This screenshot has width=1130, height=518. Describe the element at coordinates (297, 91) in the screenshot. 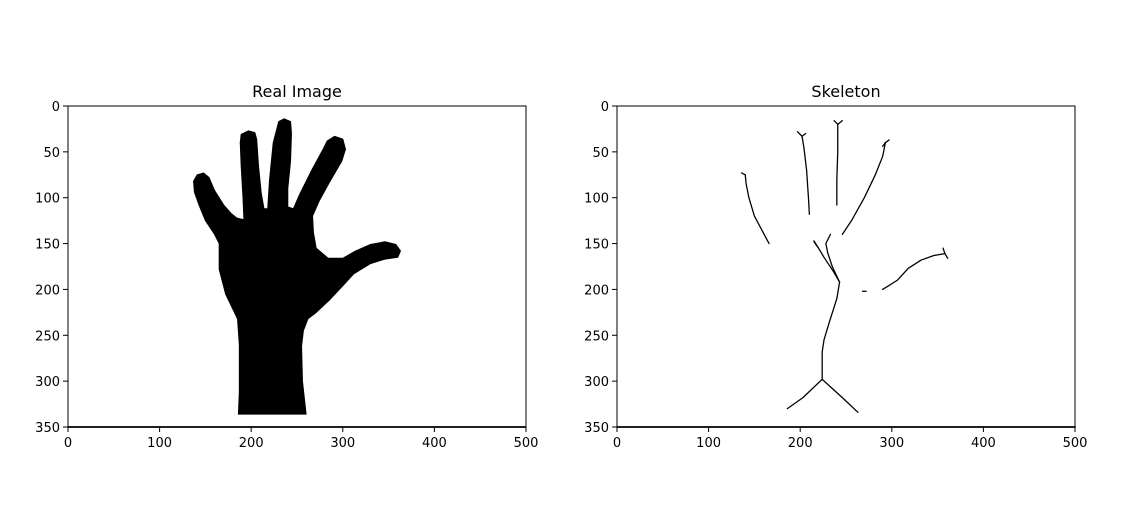

I see `title-real-image: Real Image` at that location.